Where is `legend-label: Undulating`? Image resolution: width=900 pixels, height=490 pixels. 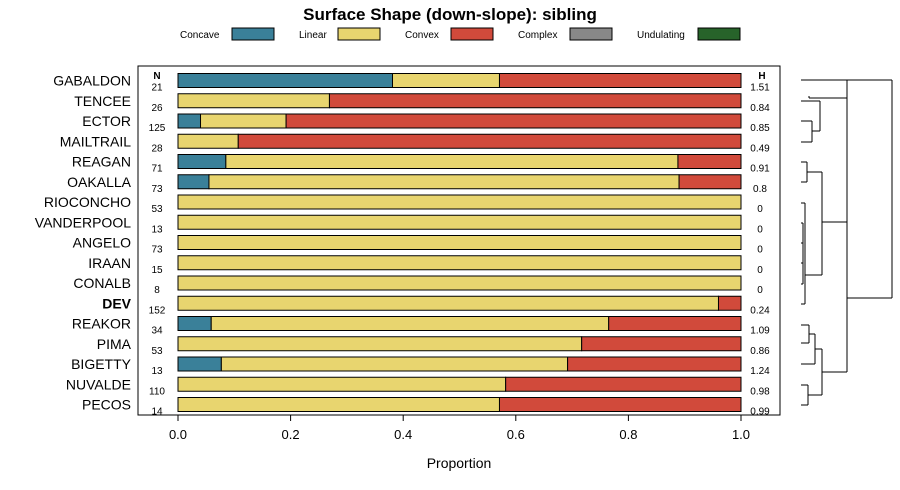 legend-label: Undulating is located at coordinates (661, 35).